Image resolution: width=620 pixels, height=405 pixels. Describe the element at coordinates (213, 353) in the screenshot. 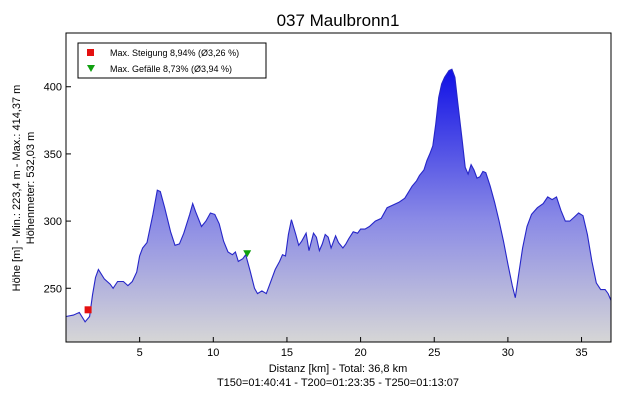

I see `x-tick-label: 10` at that location.